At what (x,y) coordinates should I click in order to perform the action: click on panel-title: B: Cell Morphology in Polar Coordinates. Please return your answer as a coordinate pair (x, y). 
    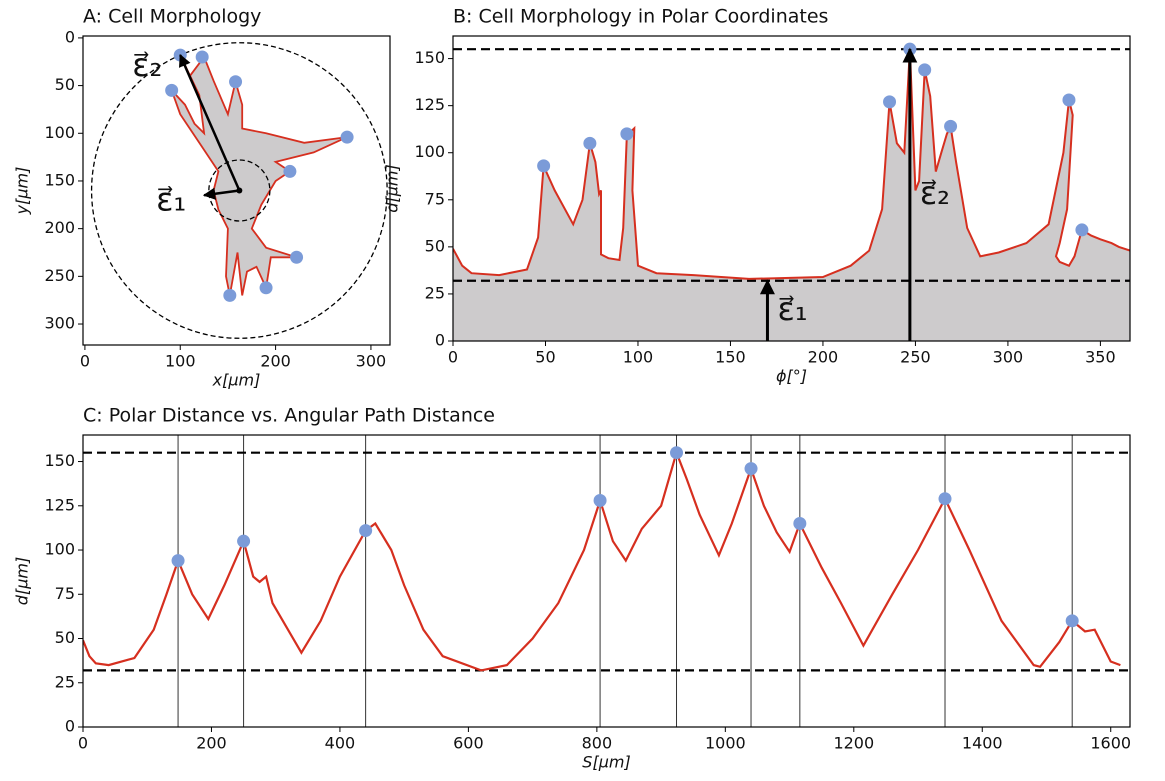
    Looking at the image, I should click on (640, 17).